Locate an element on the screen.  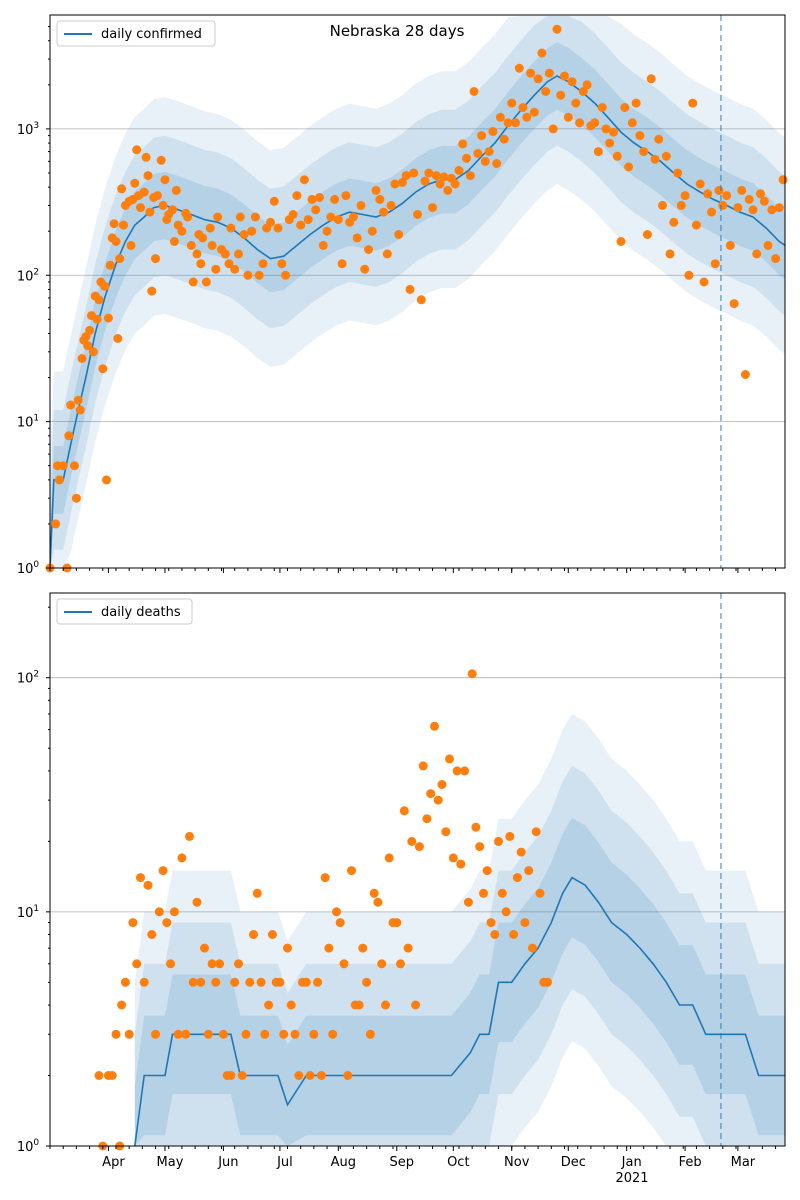
confirmed-x-ticks is located at coordinates (413, 570).